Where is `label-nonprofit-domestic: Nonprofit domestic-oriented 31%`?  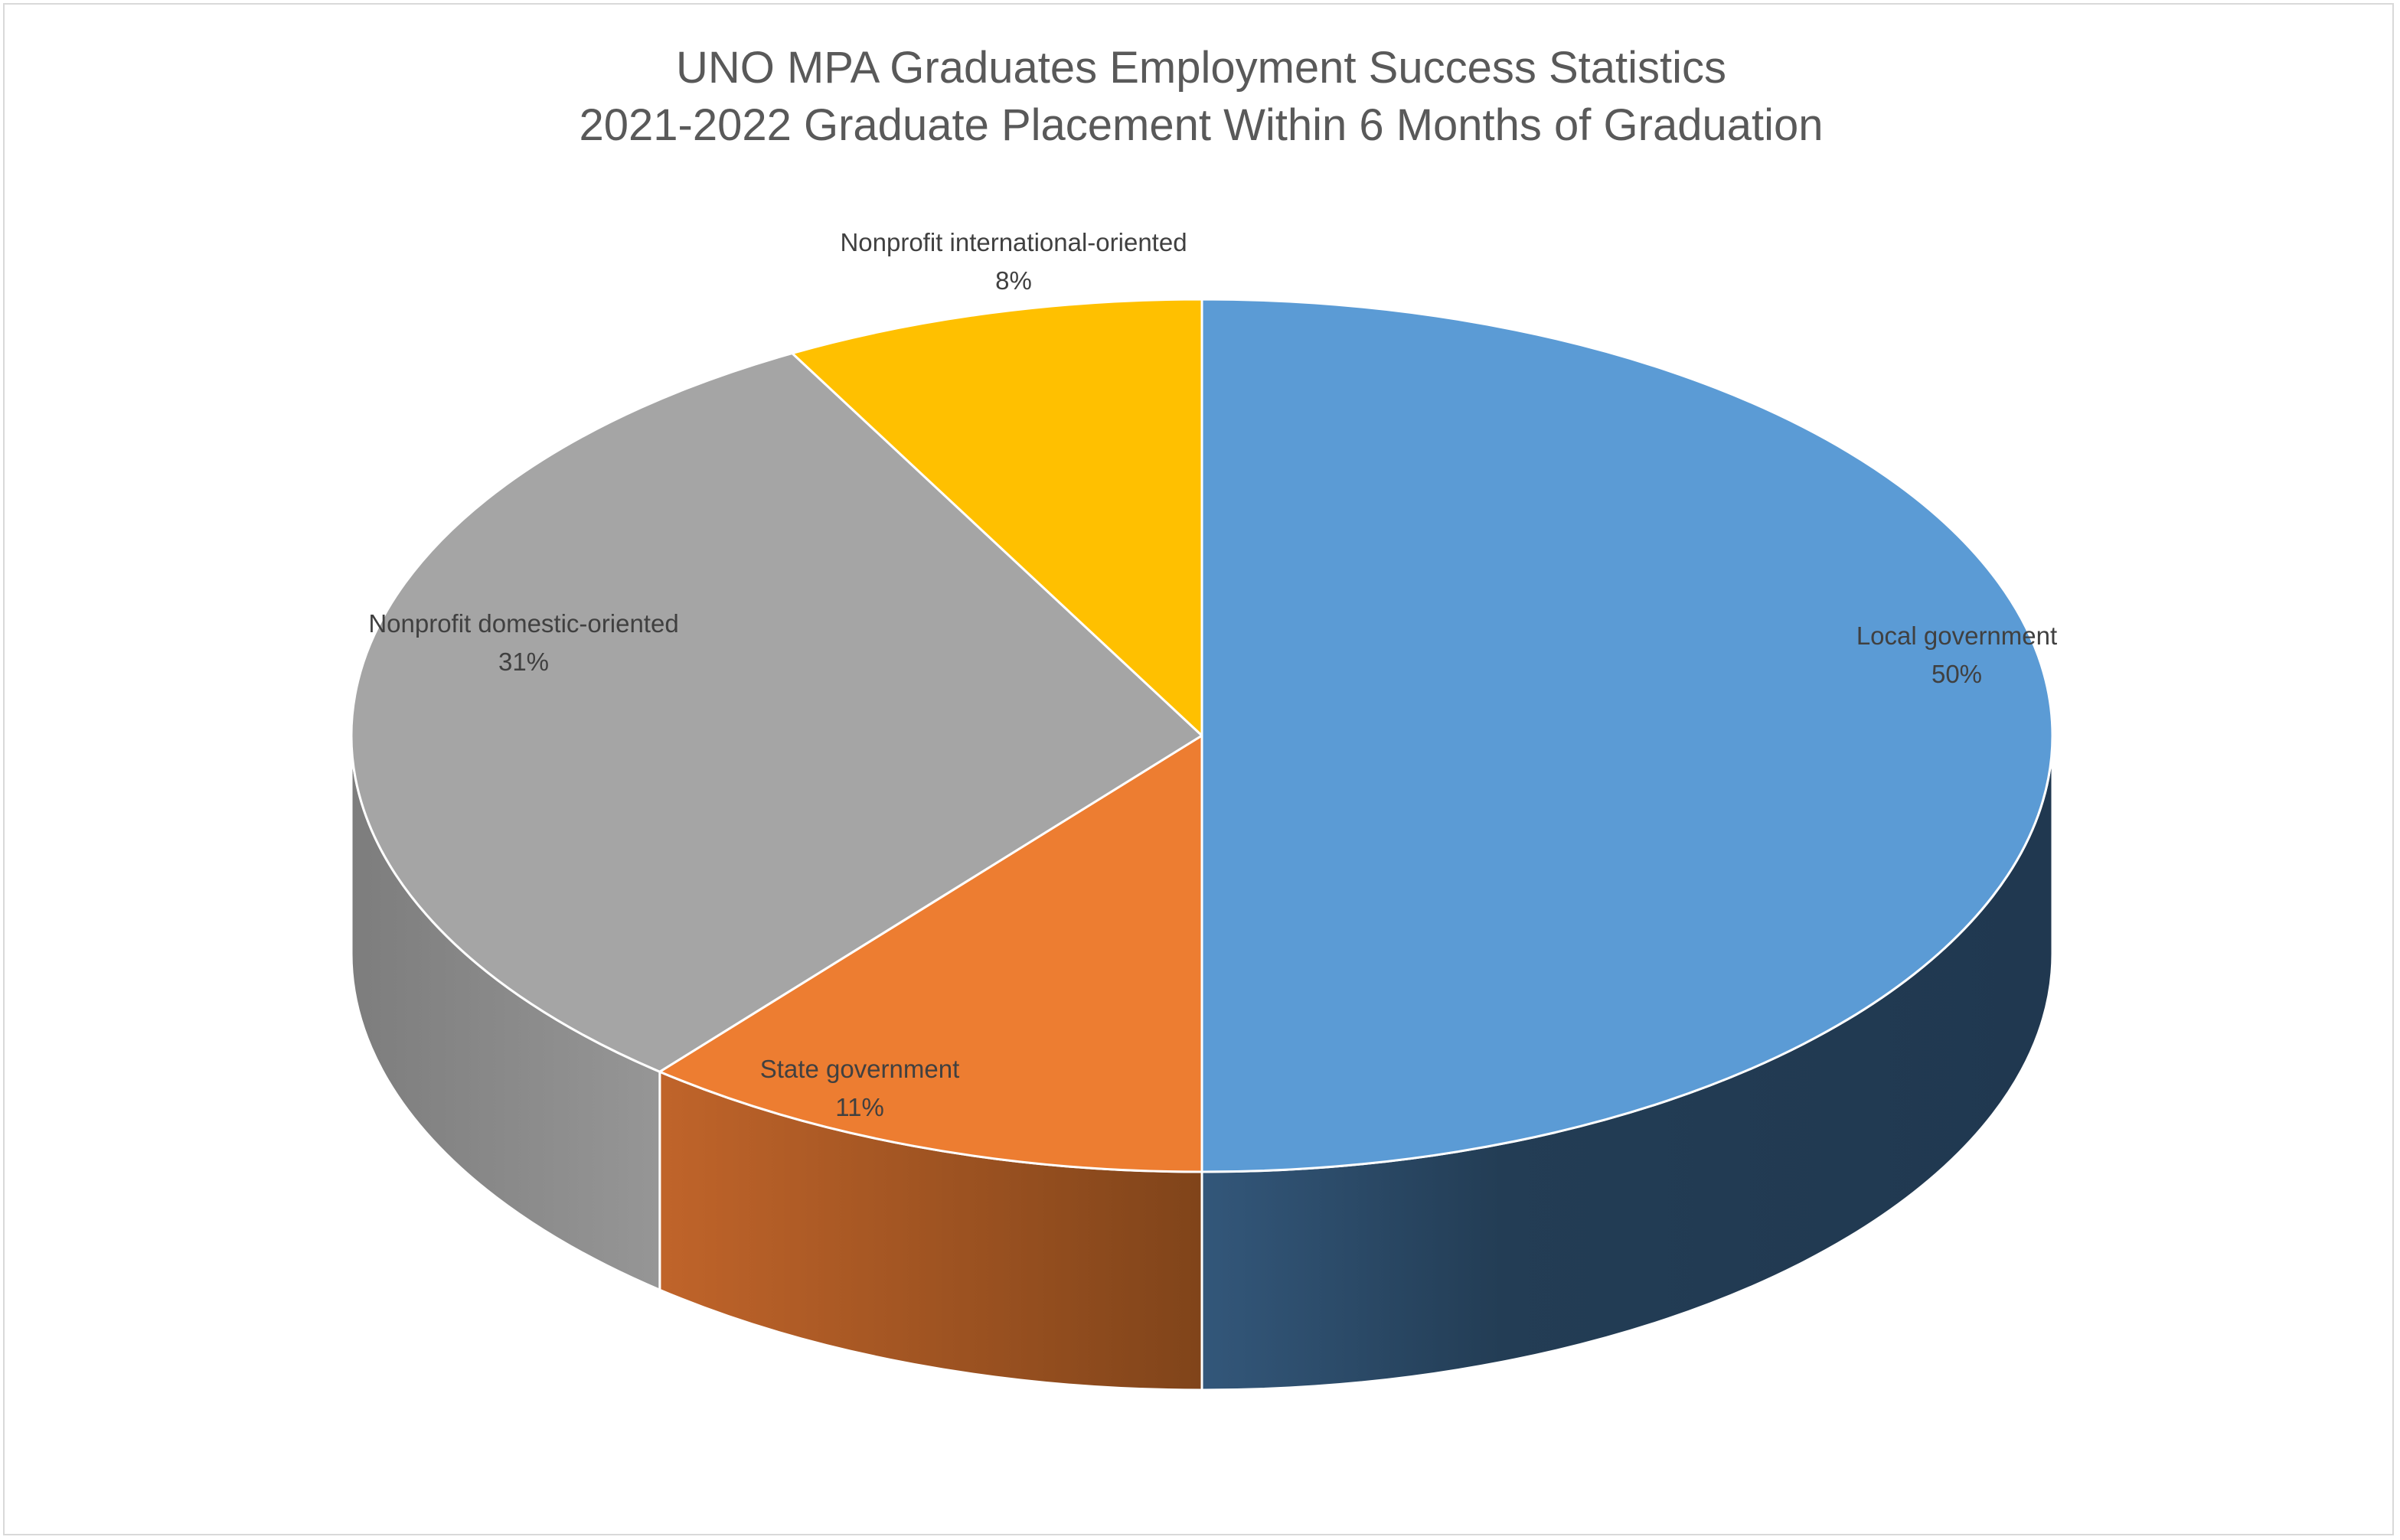
label-nonprofit-domestic: Nonprofit domestic-oriented 31% is located at coordinates (523, 642).